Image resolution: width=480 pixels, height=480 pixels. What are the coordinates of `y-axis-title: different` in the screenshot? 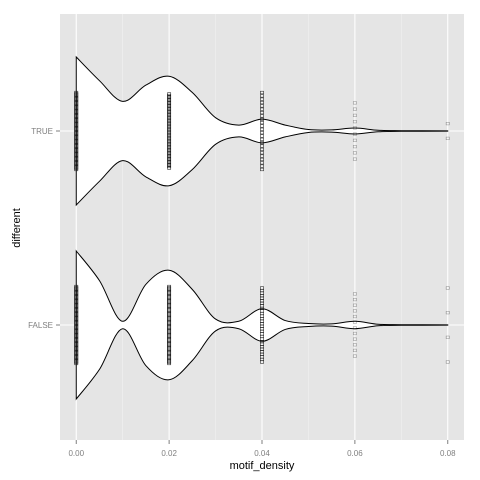 It's located at (17, 228).